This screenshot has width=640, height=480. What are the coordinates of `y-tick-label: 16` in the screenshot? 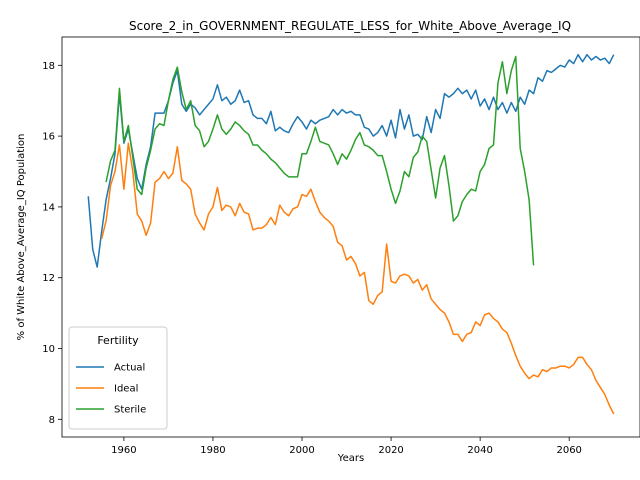 It's located at (48, 137).